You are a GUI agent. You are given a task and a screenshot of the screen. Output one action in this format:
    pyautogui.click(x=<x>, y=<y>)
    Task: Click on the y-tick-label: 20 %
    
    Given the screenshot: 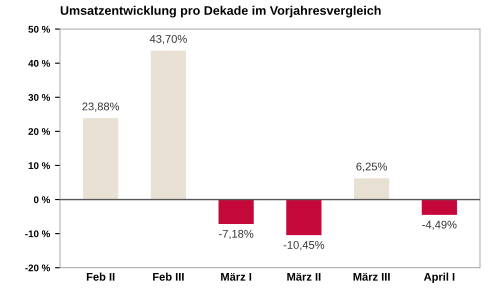 What is the action you would take?
    pyautogui.click(x=39, y=131)
    